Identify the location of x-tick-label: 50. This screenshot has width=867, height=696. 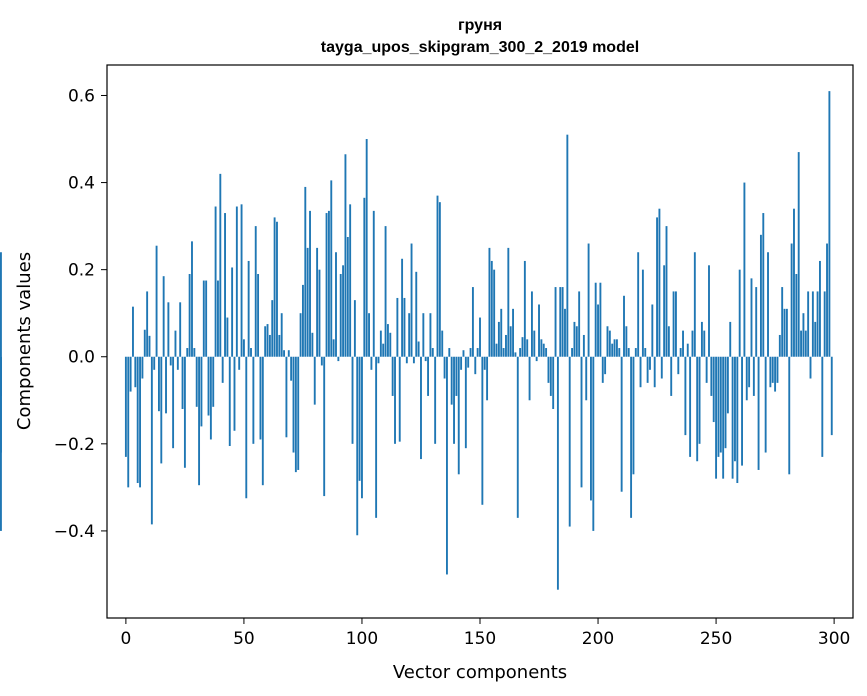
(244, 639).